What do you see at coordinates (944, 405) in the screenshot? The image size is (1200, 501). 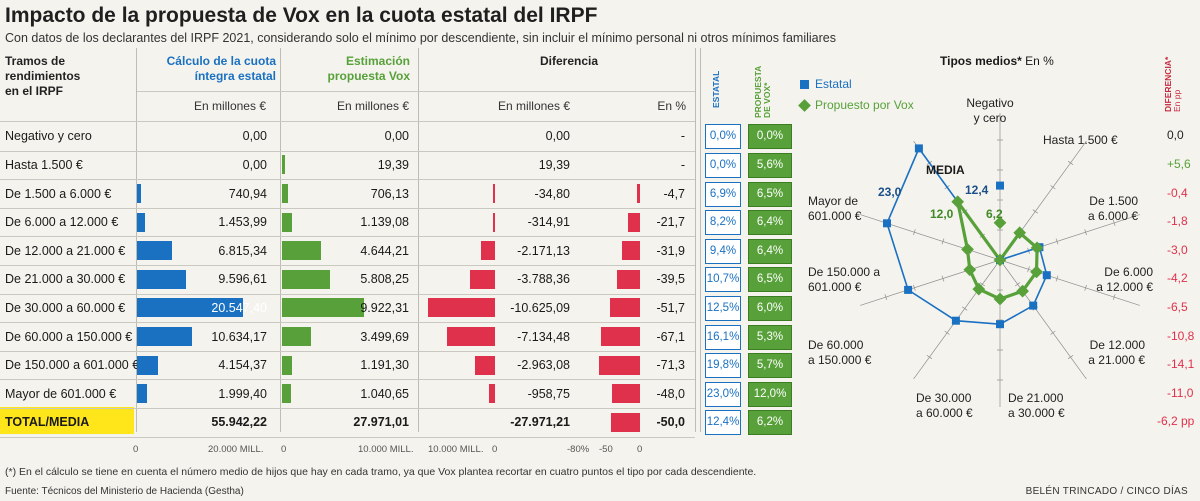 I see `radar-category-label: De 30.000 a 60.000 €` at bounding box center [944, 405].